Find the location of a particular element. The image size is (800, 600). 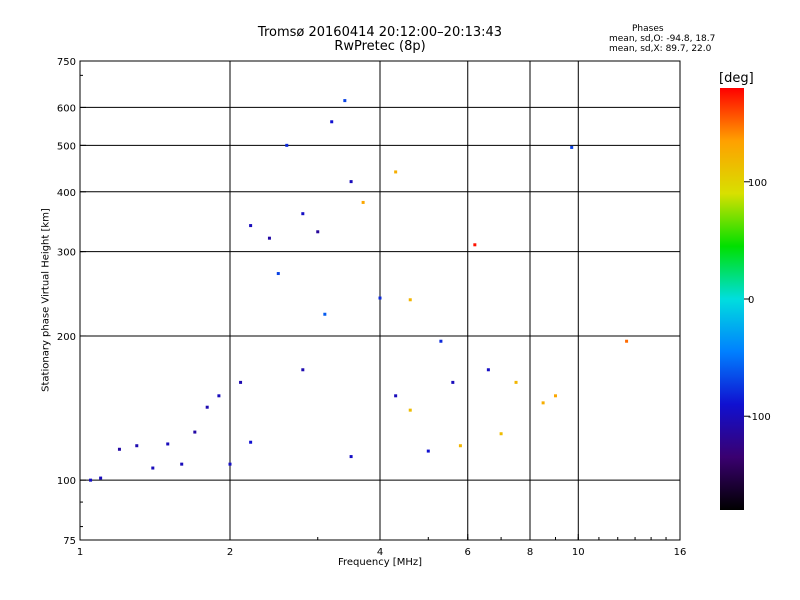

y-tick-label: 300 is located at coordinates (66, 253).